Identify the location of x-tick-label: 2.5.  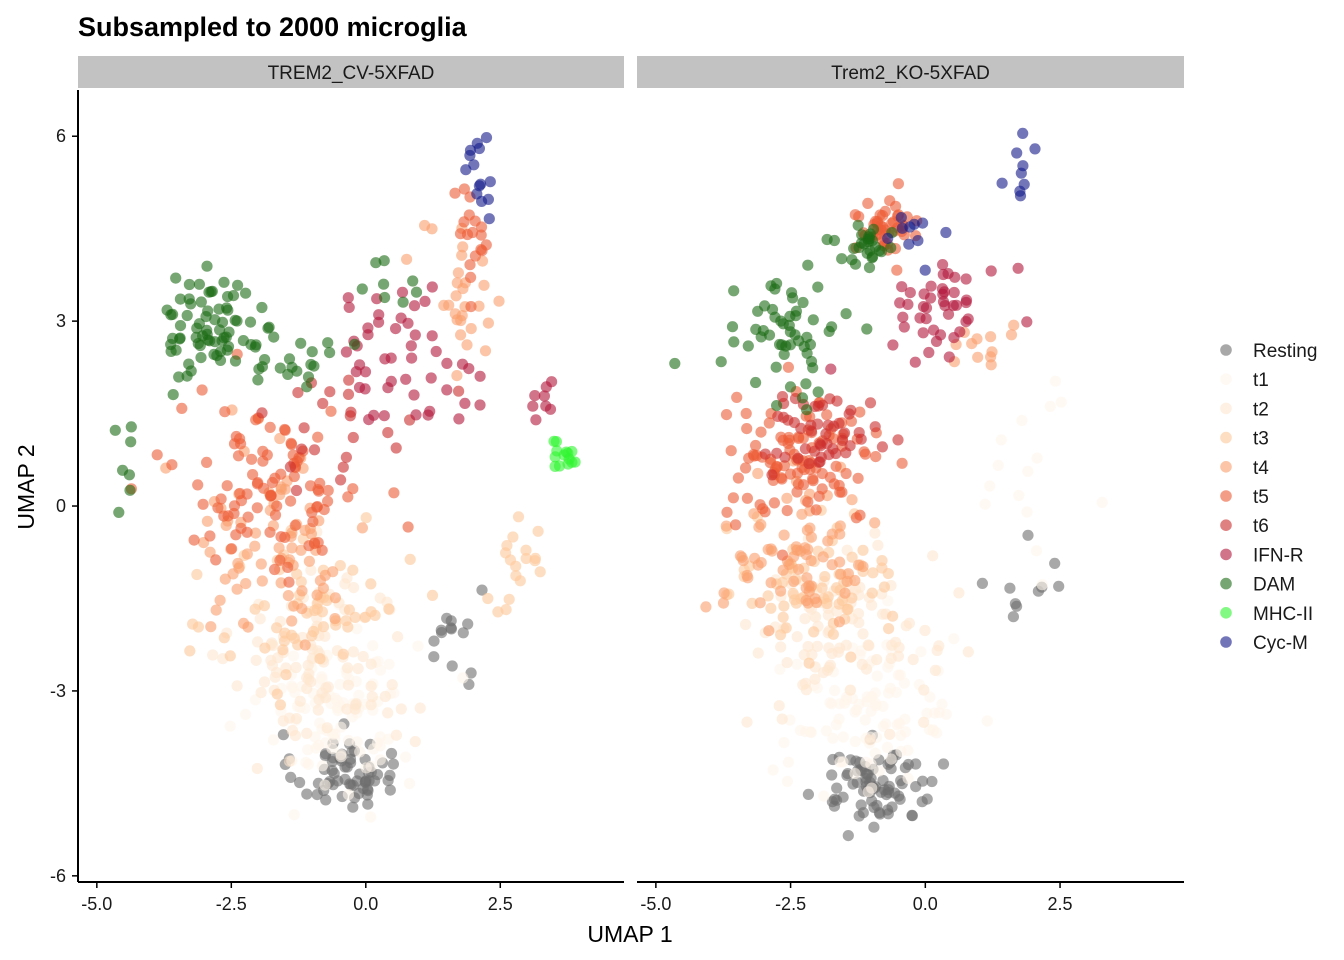
(500, 904).